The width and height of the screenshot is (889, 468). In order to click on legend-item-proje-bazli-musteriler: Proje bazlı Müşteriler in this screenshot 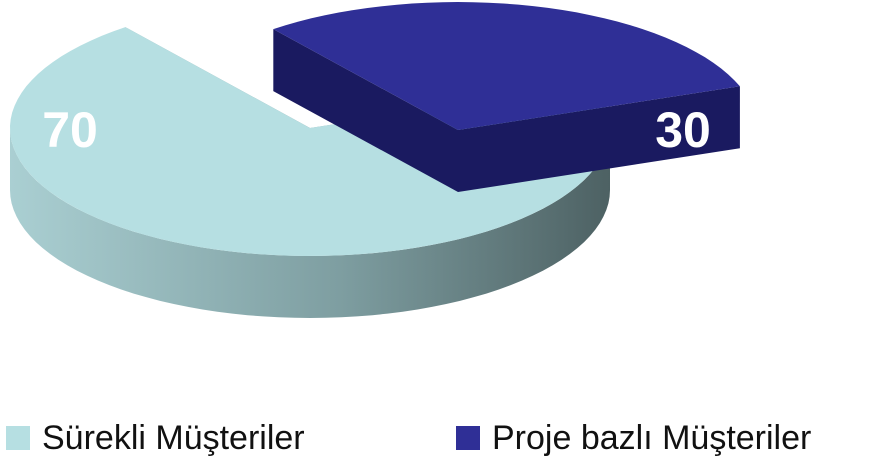, I will do `click(633, 438)`.